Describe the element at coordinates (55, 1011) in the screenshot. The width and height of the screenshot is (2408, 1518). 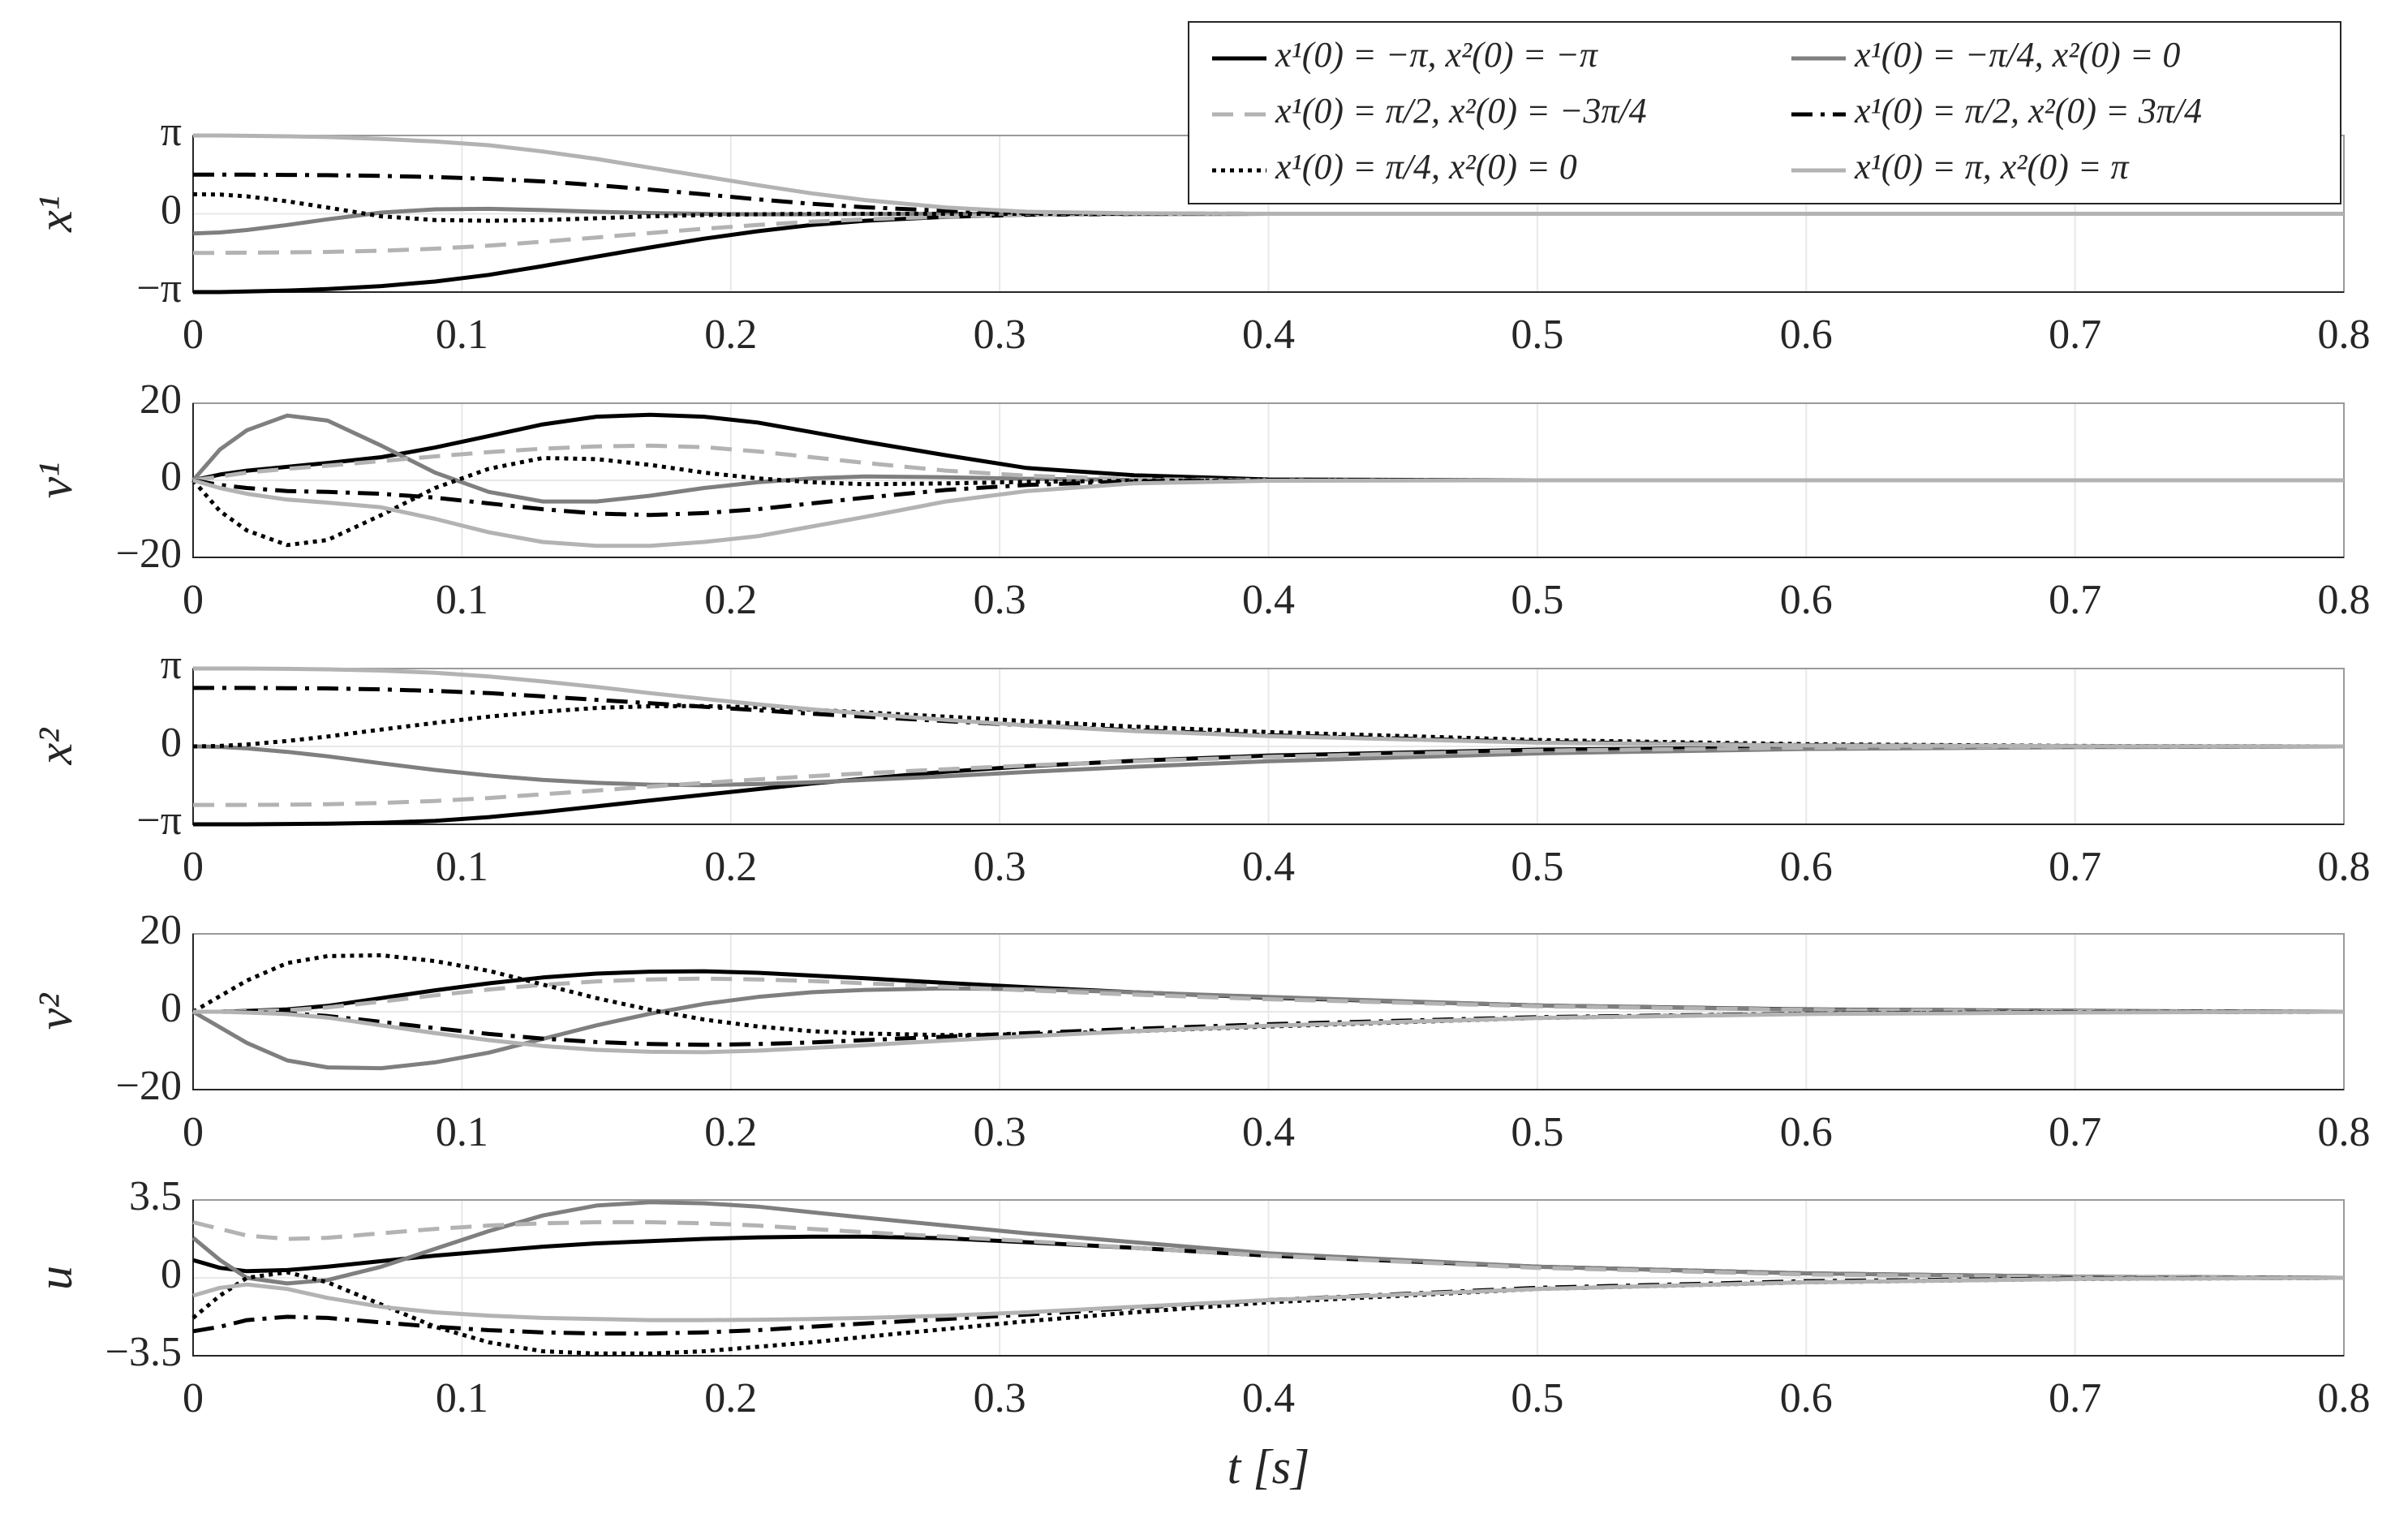
I see `y-axis-label: v²` at that location.